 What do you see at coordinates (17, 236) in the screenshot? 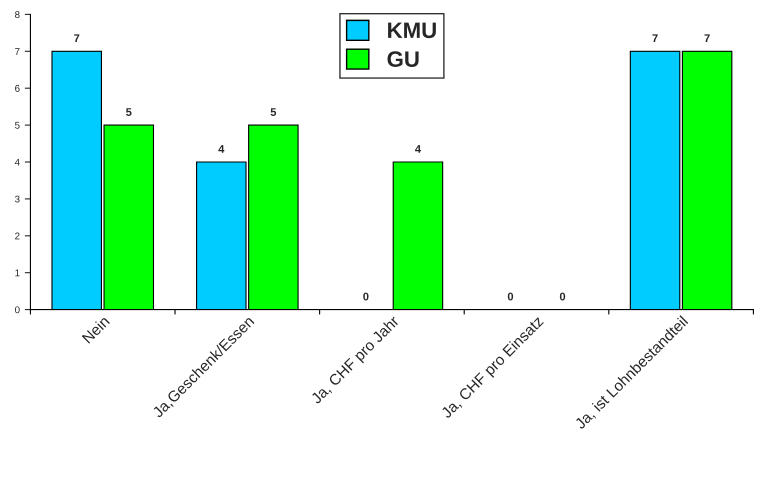
I see `y-tick-label: 2` at bounding box center [17, 236].